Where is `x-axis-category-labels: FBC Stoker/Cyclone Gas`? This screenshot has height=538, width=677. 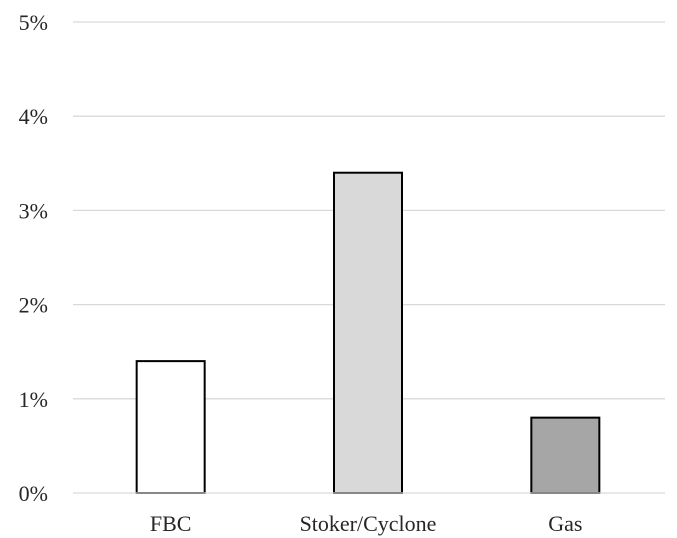
x-axis-category-labels: FBC Stoker/Cyclone Gas is located at coordinates (366, 523).